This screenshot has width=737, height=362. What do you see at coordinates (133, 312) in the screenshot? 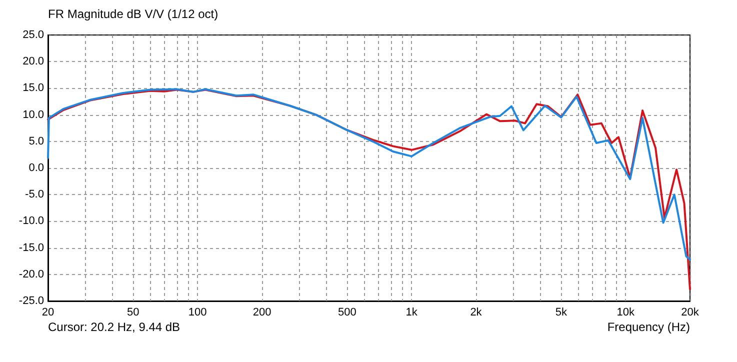
I see `x-tick-label: 50` at bounding box center [133, 312].